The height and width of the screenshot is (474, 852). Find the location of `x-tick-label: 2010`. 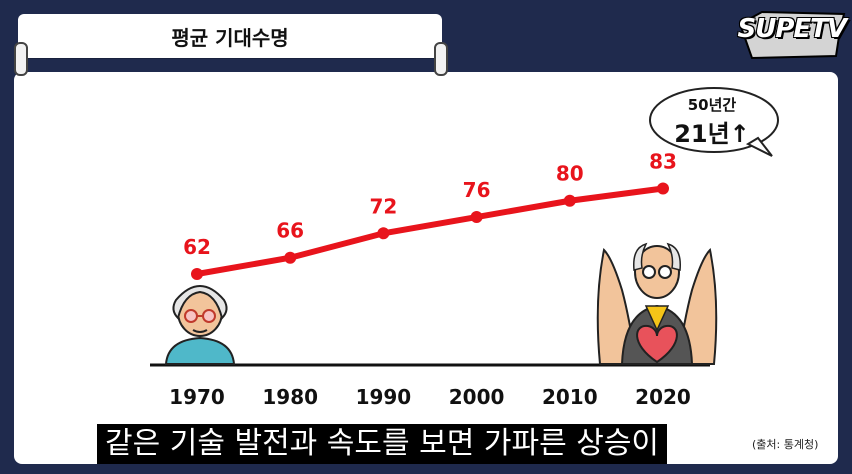

x-tick-label: 2010 is located at coordinates (570, 397).